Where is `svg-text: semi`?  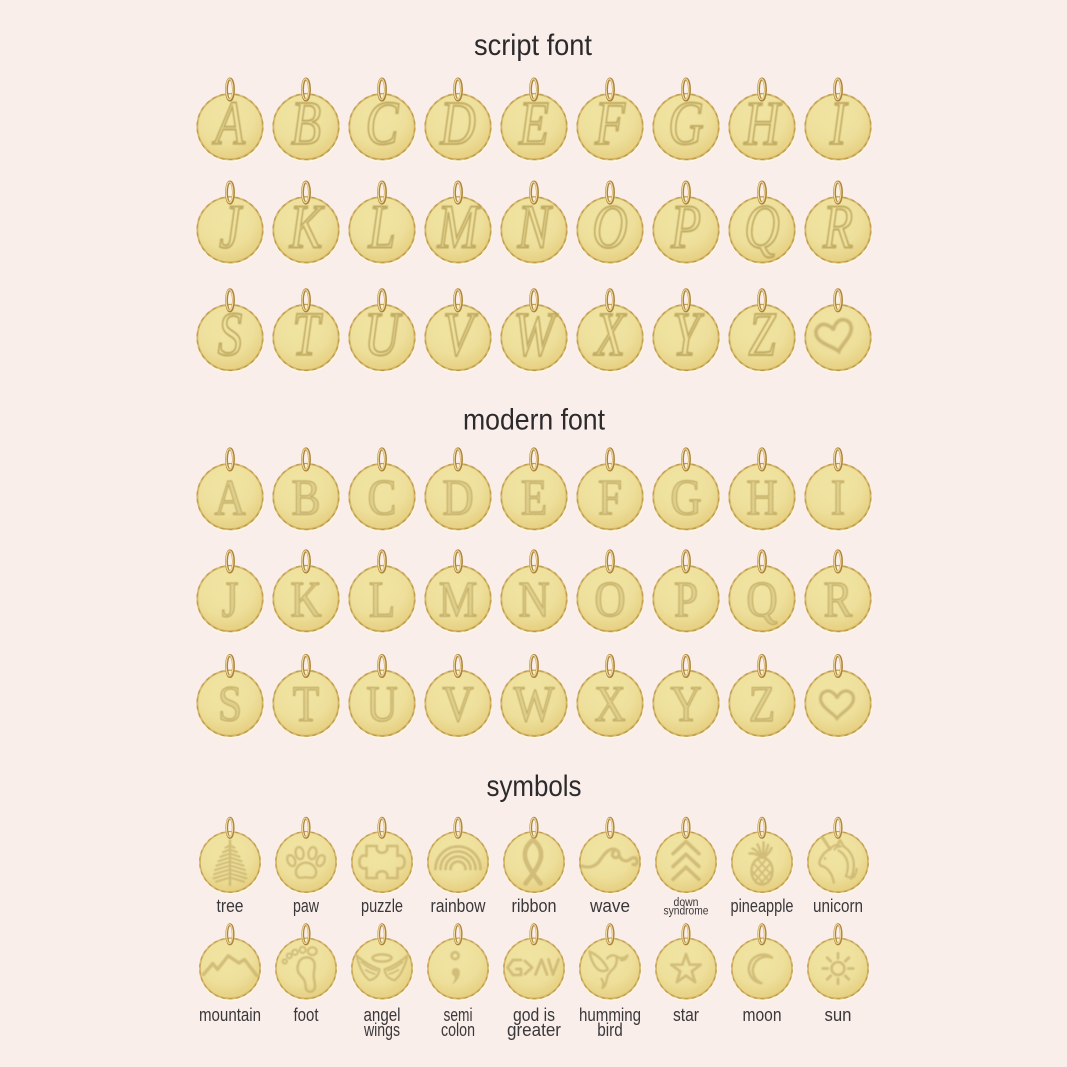 svg-text: semi is located at coordinates (458, 1015).